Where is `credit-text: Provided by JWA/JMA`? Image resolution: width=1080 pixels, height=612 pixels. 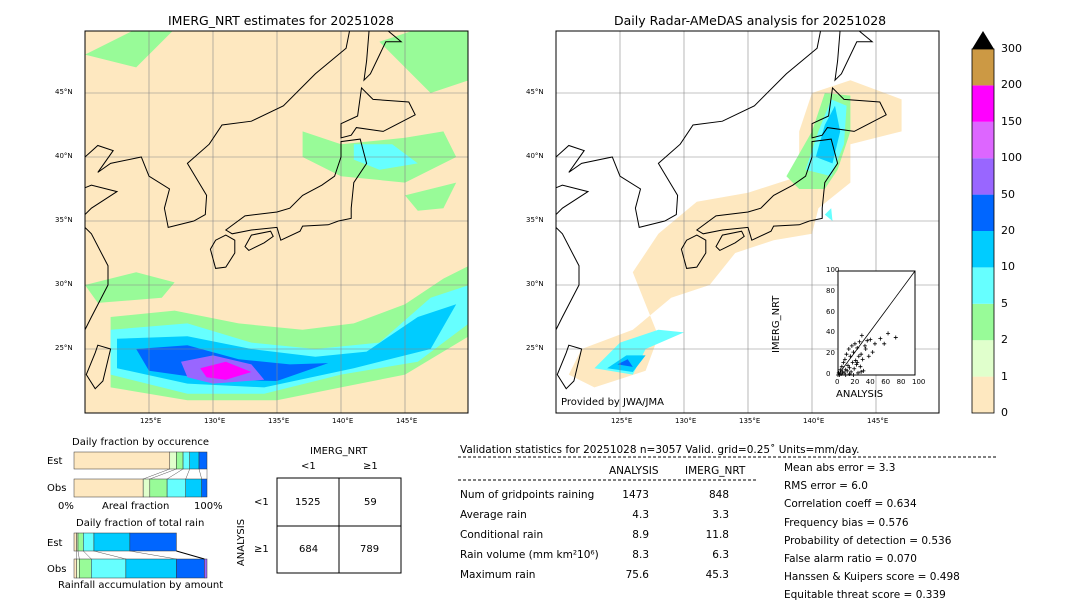 credit-text: Provided by JWA/JMA is located at coordinates (612, 402).